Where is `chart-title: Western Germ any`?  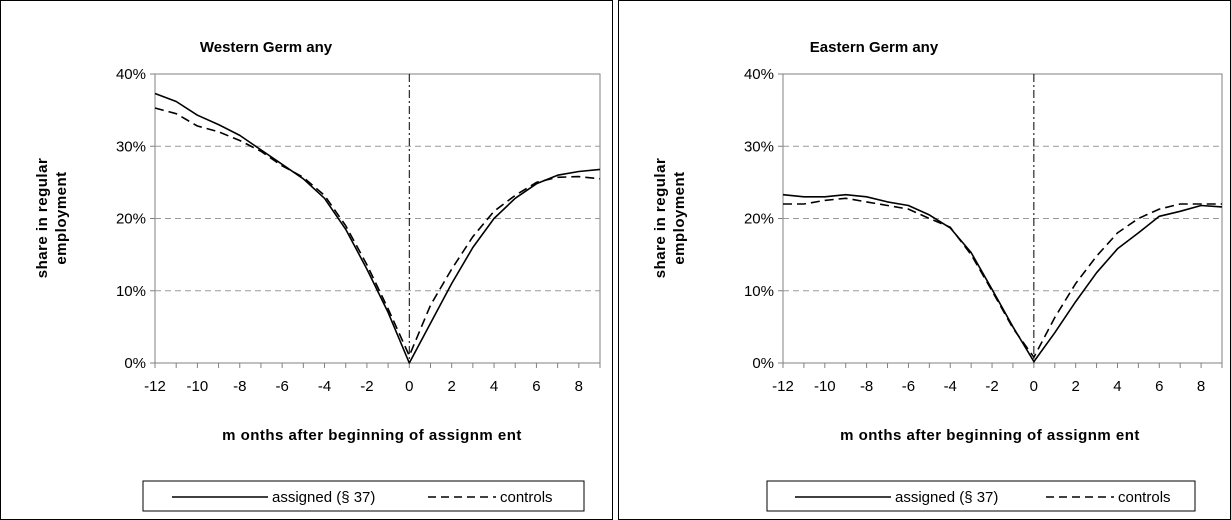
chart-title: Western Germ any is located at coordinates (266, 47).